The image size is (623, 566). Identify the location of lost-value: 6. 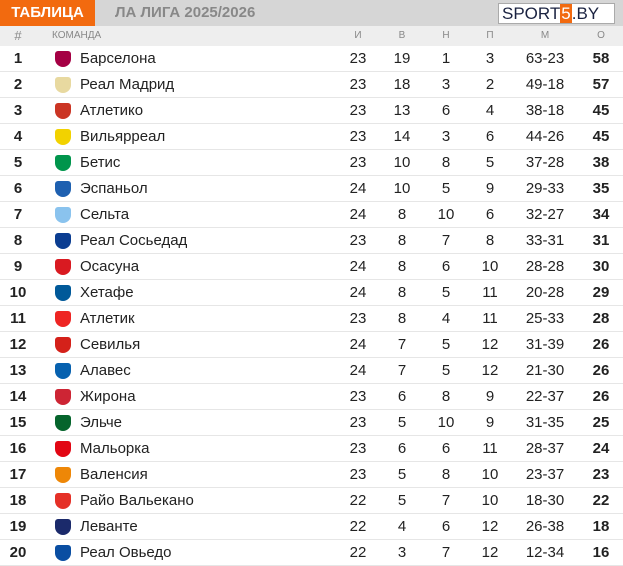
(490, 136).